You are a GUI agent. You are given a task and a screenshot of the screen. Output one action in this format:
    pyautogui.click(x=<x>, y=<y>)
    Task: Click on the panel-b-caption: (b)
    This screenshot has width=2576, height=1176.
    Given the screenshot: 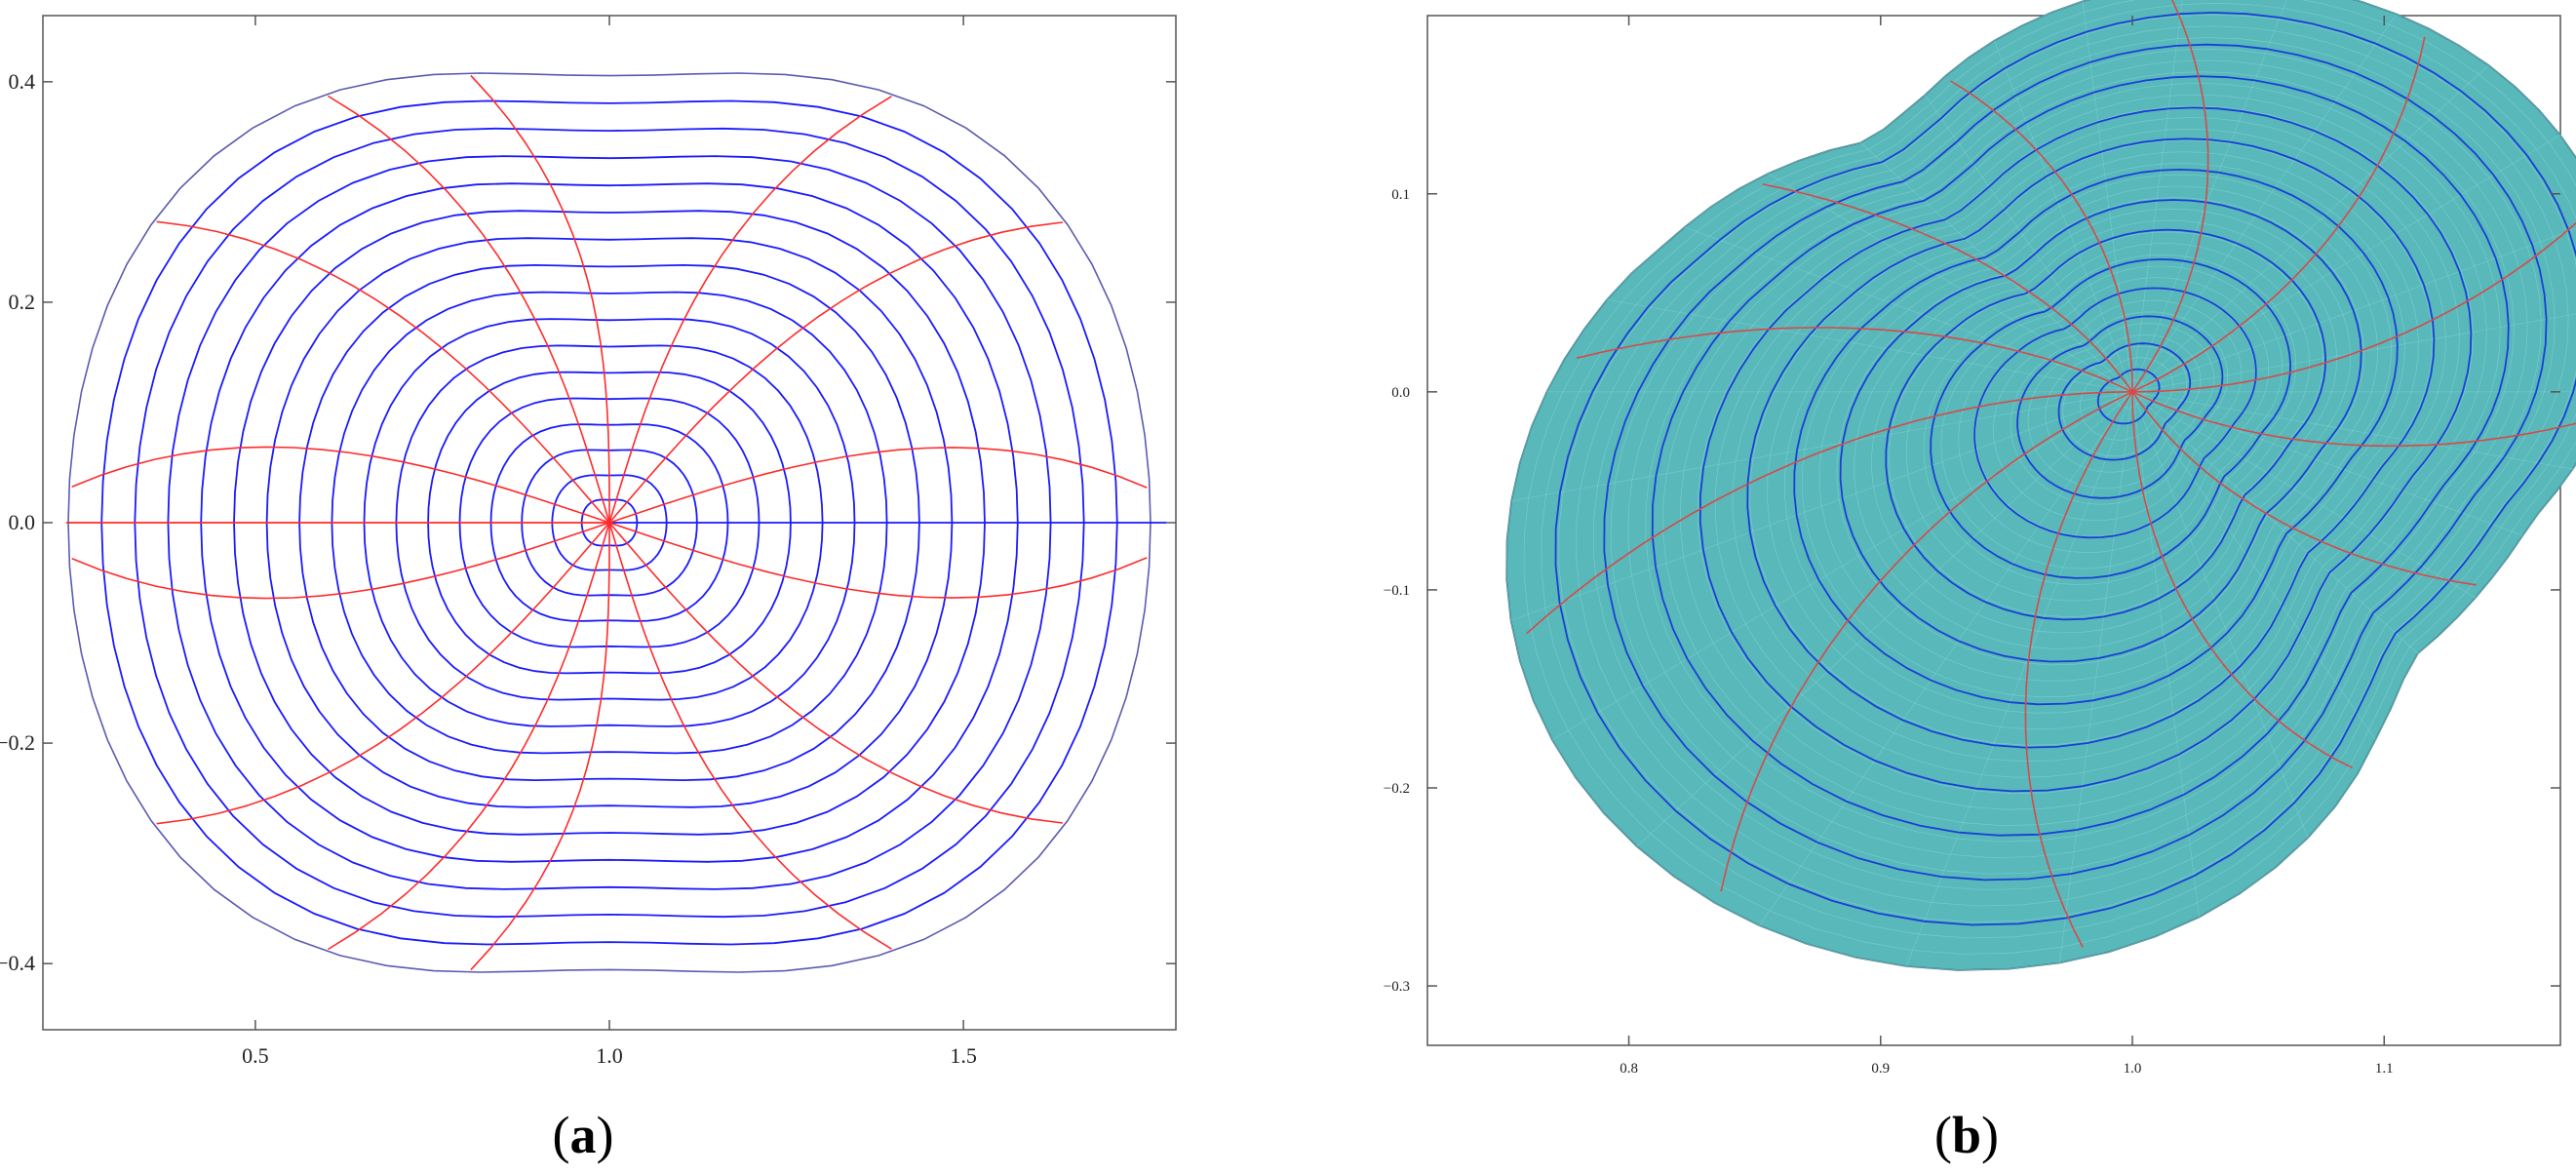 What is the action you would take?
    pyautogui.click(x=1966, y=1135)
    